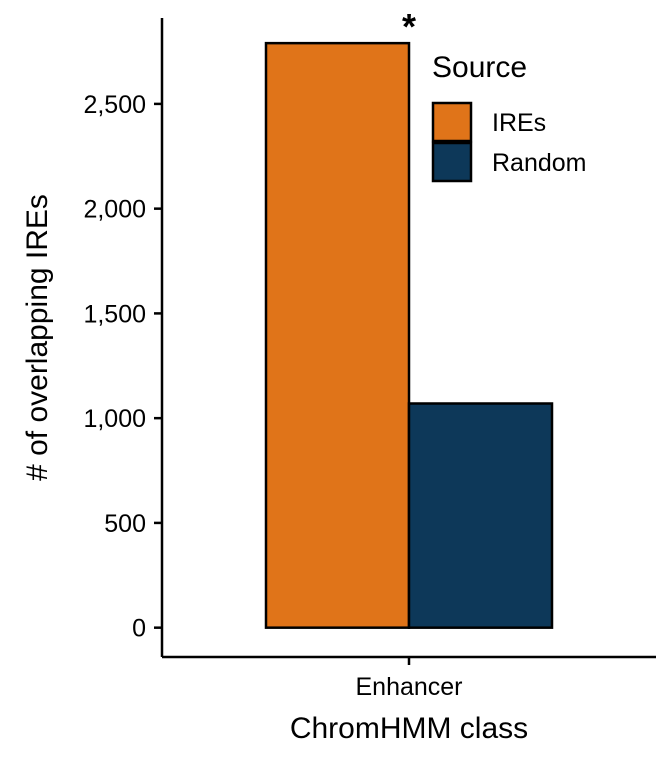  Describe the element at coordinates (139, 629) in the screenshot. I see `y-tick-label: 0` at that location.